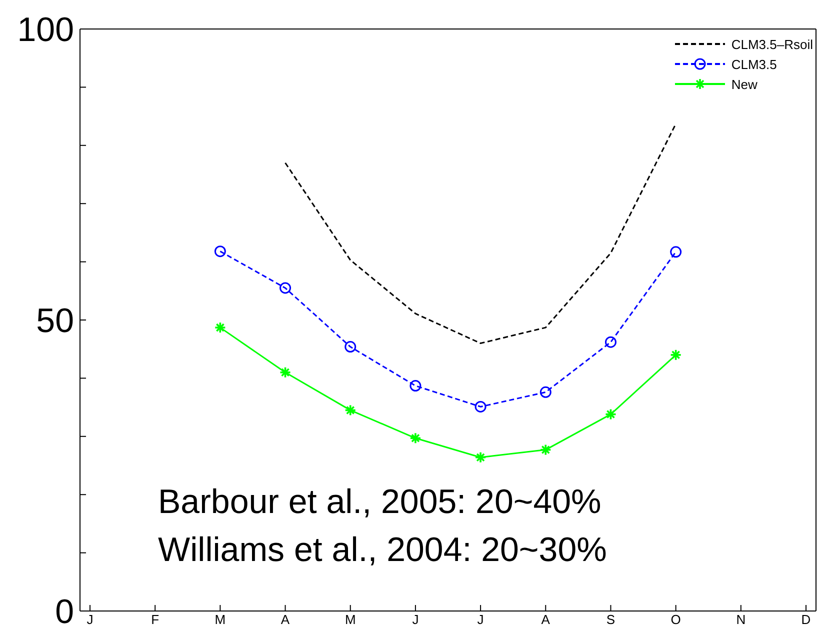 The image size is (827, 641). I want to click on x-tick-label: F, so click(155, 620).